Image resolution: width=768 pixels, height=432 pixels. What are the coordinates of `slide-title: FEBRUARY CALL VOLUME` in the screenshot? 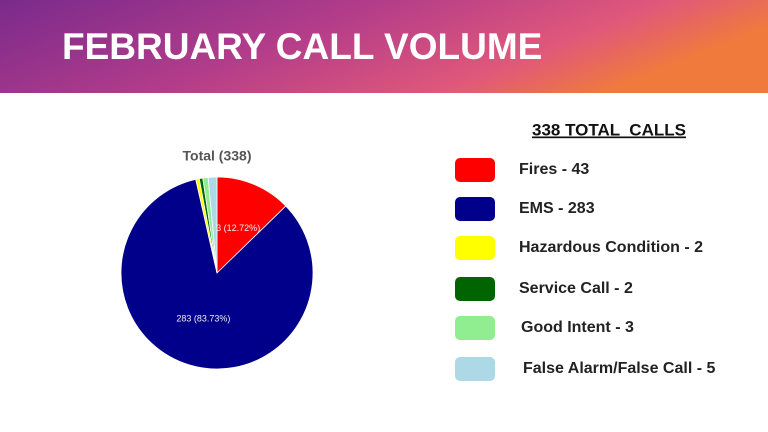 It's located at (302, 46).